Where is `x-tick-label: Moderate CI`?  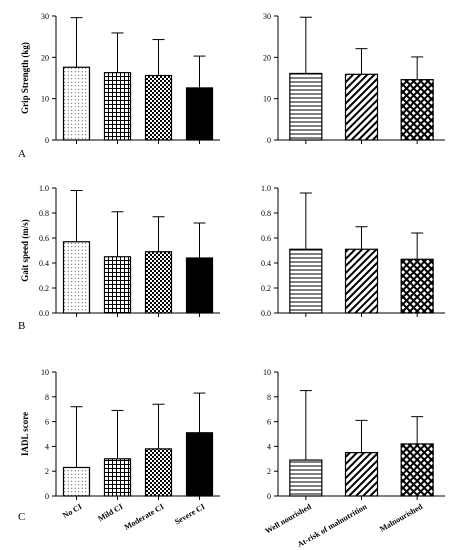 x-tick-label: Moderate CI is located at coordinates (144, 517).